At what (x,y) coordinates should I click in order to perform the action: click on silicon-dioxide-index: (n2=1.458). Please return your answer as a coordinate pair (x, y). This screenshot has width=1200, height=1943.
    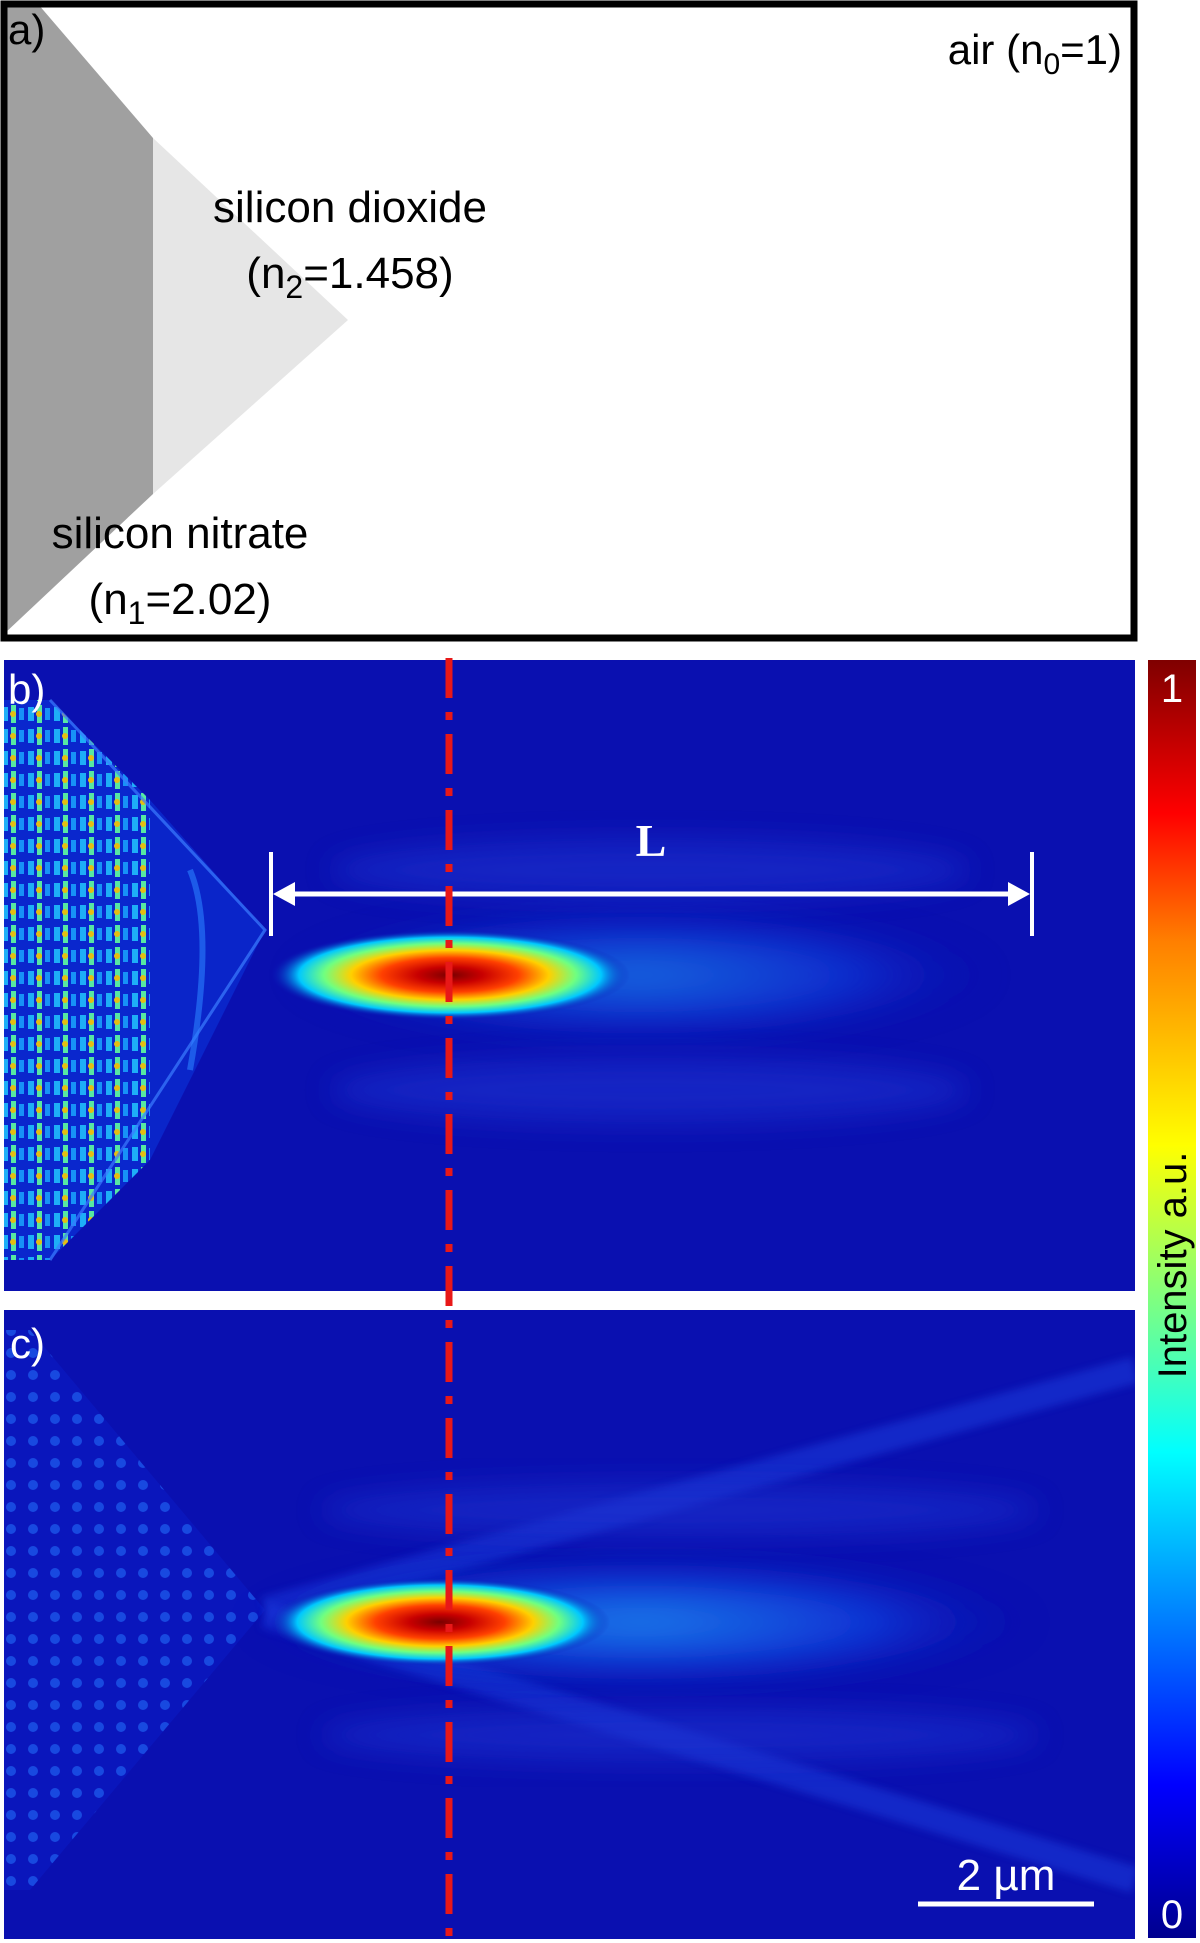
    Looking at the image, I should click on (349, 277).